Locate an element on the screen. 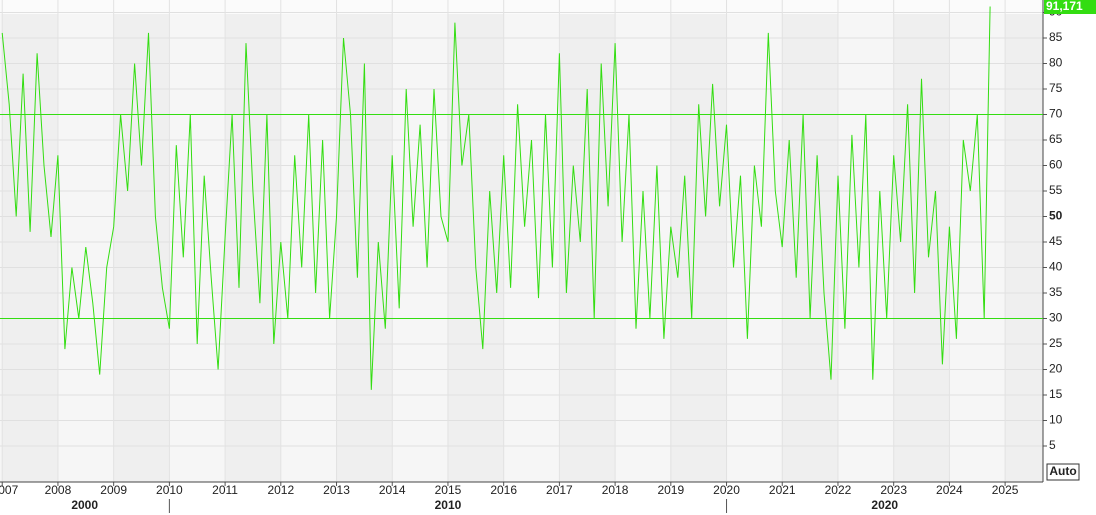 This screenshot has width=1096, height=515. x-tick-label: 2015 is located at coordinates (448, 490).